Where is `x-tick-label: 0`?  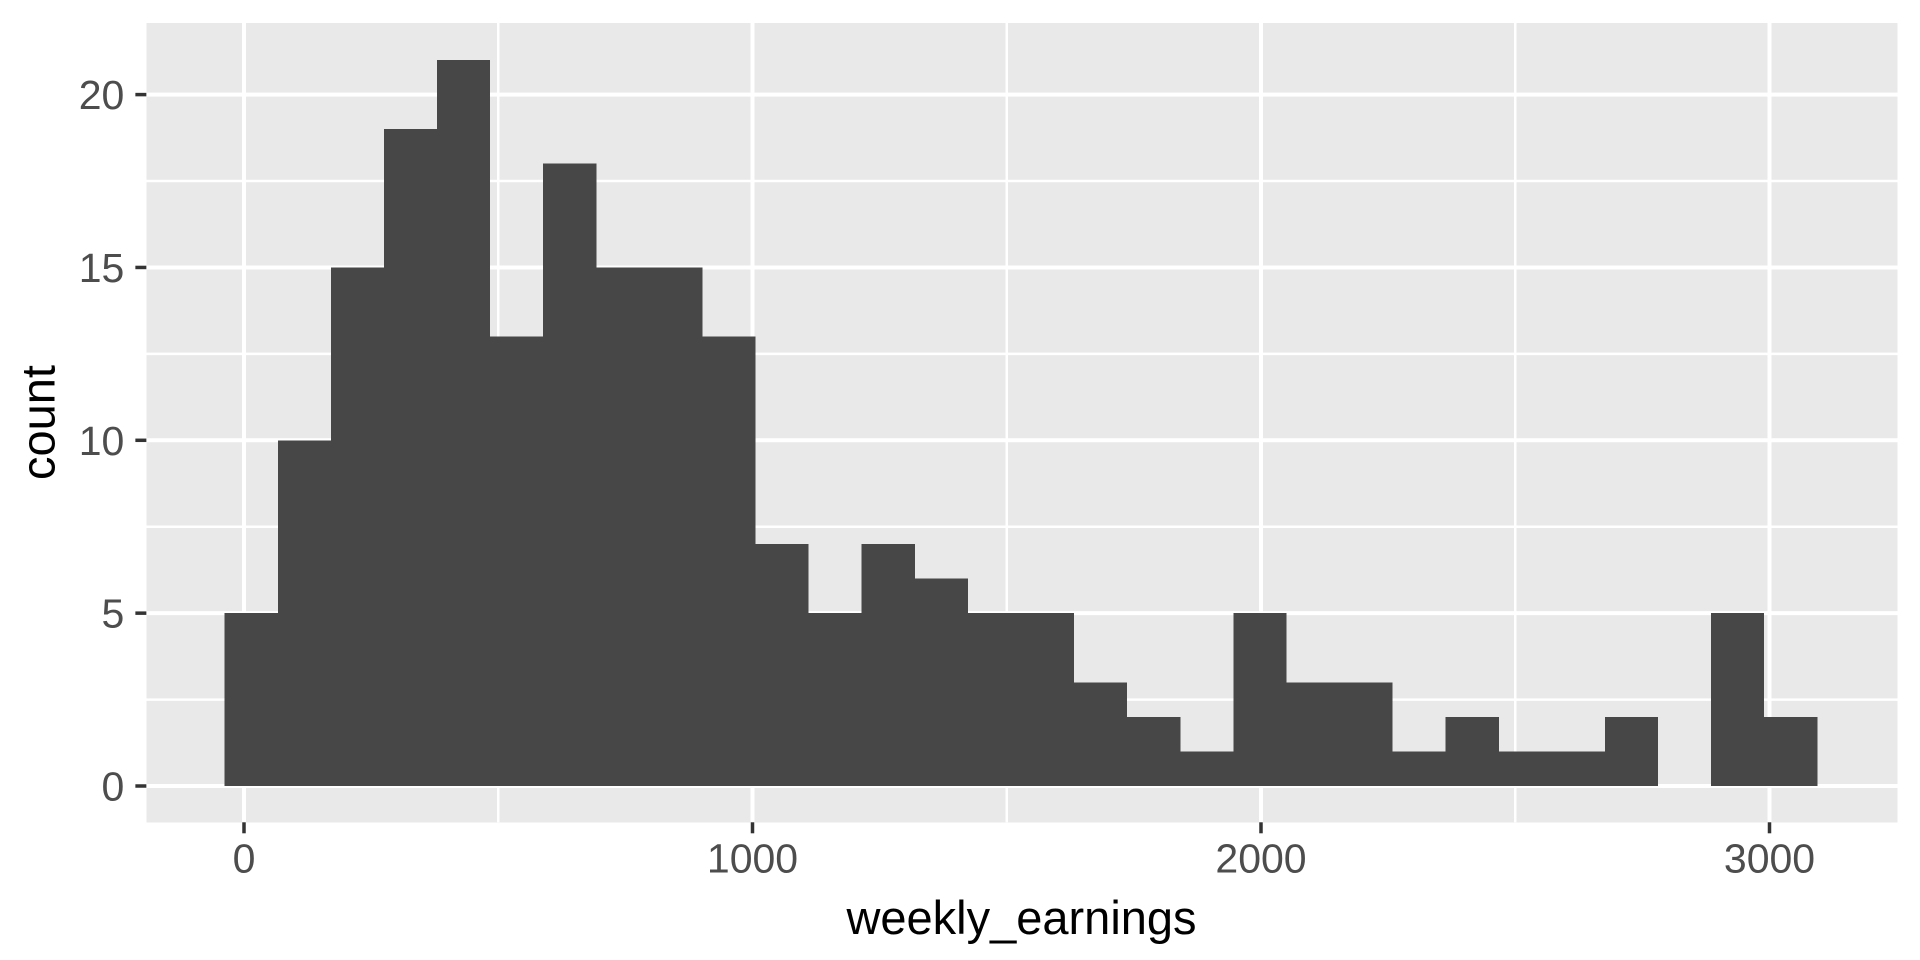
x-tick-label: 0 is located at coordinates (244, 858).